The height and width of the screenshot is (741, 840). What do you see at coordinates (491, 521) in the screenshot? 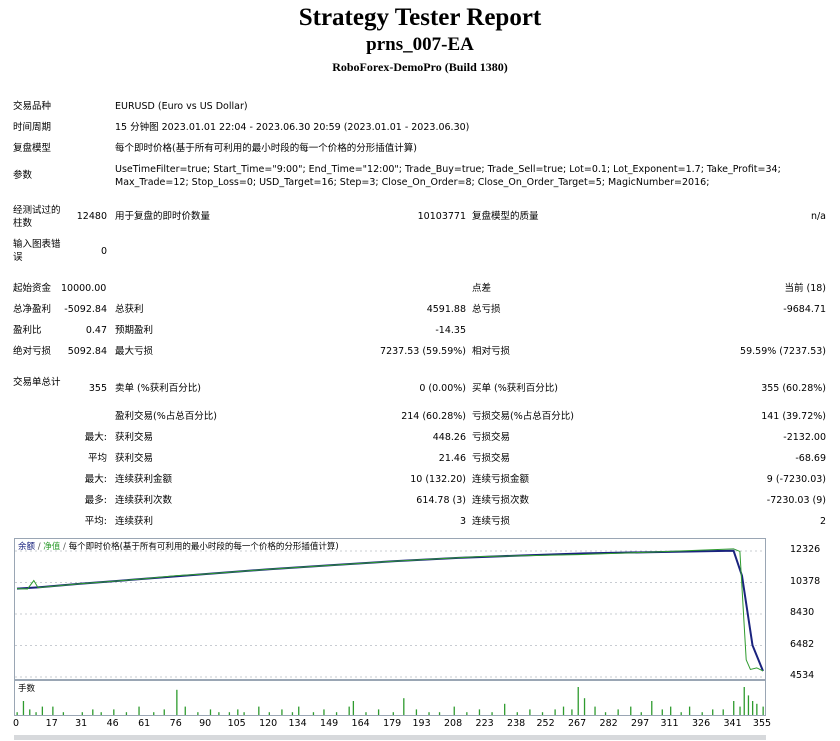
I see `avg-cons-losses-label: 连续亏损` at bounding box center [491, 521].